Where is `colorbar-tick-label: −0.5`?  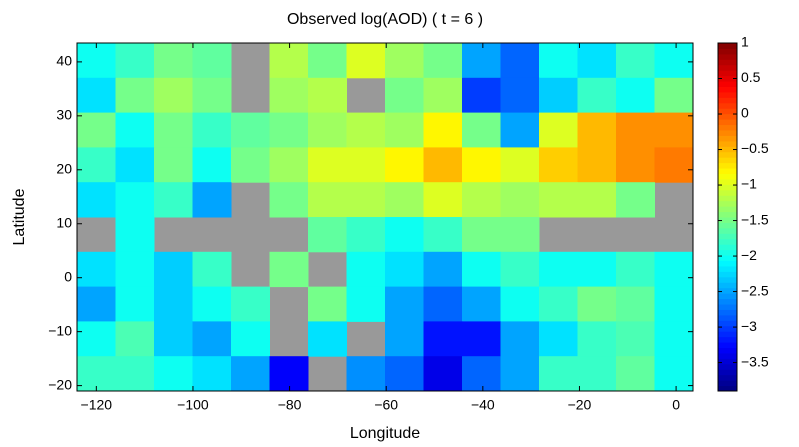 colorbar-tick-label: −0.5 is located at coordinates (755, 148).